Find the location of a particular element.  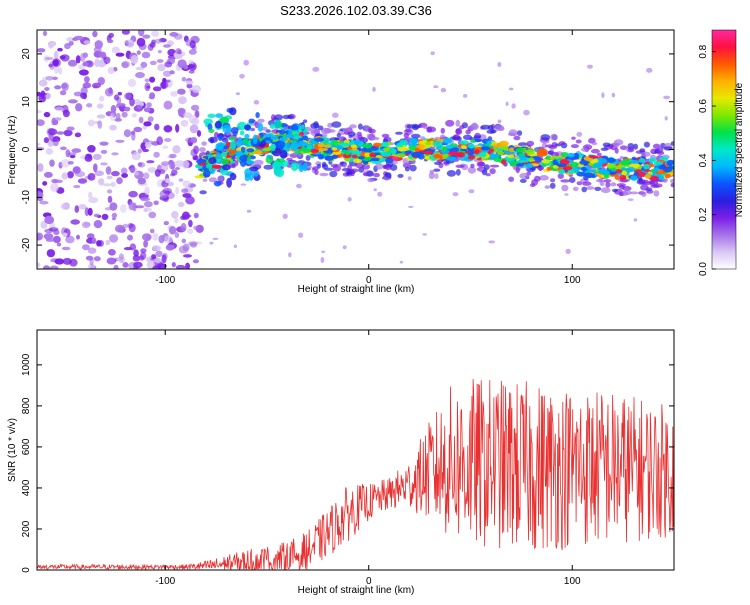

colorbar-tick-label: 0.8 is located at coordinates (703, 51).